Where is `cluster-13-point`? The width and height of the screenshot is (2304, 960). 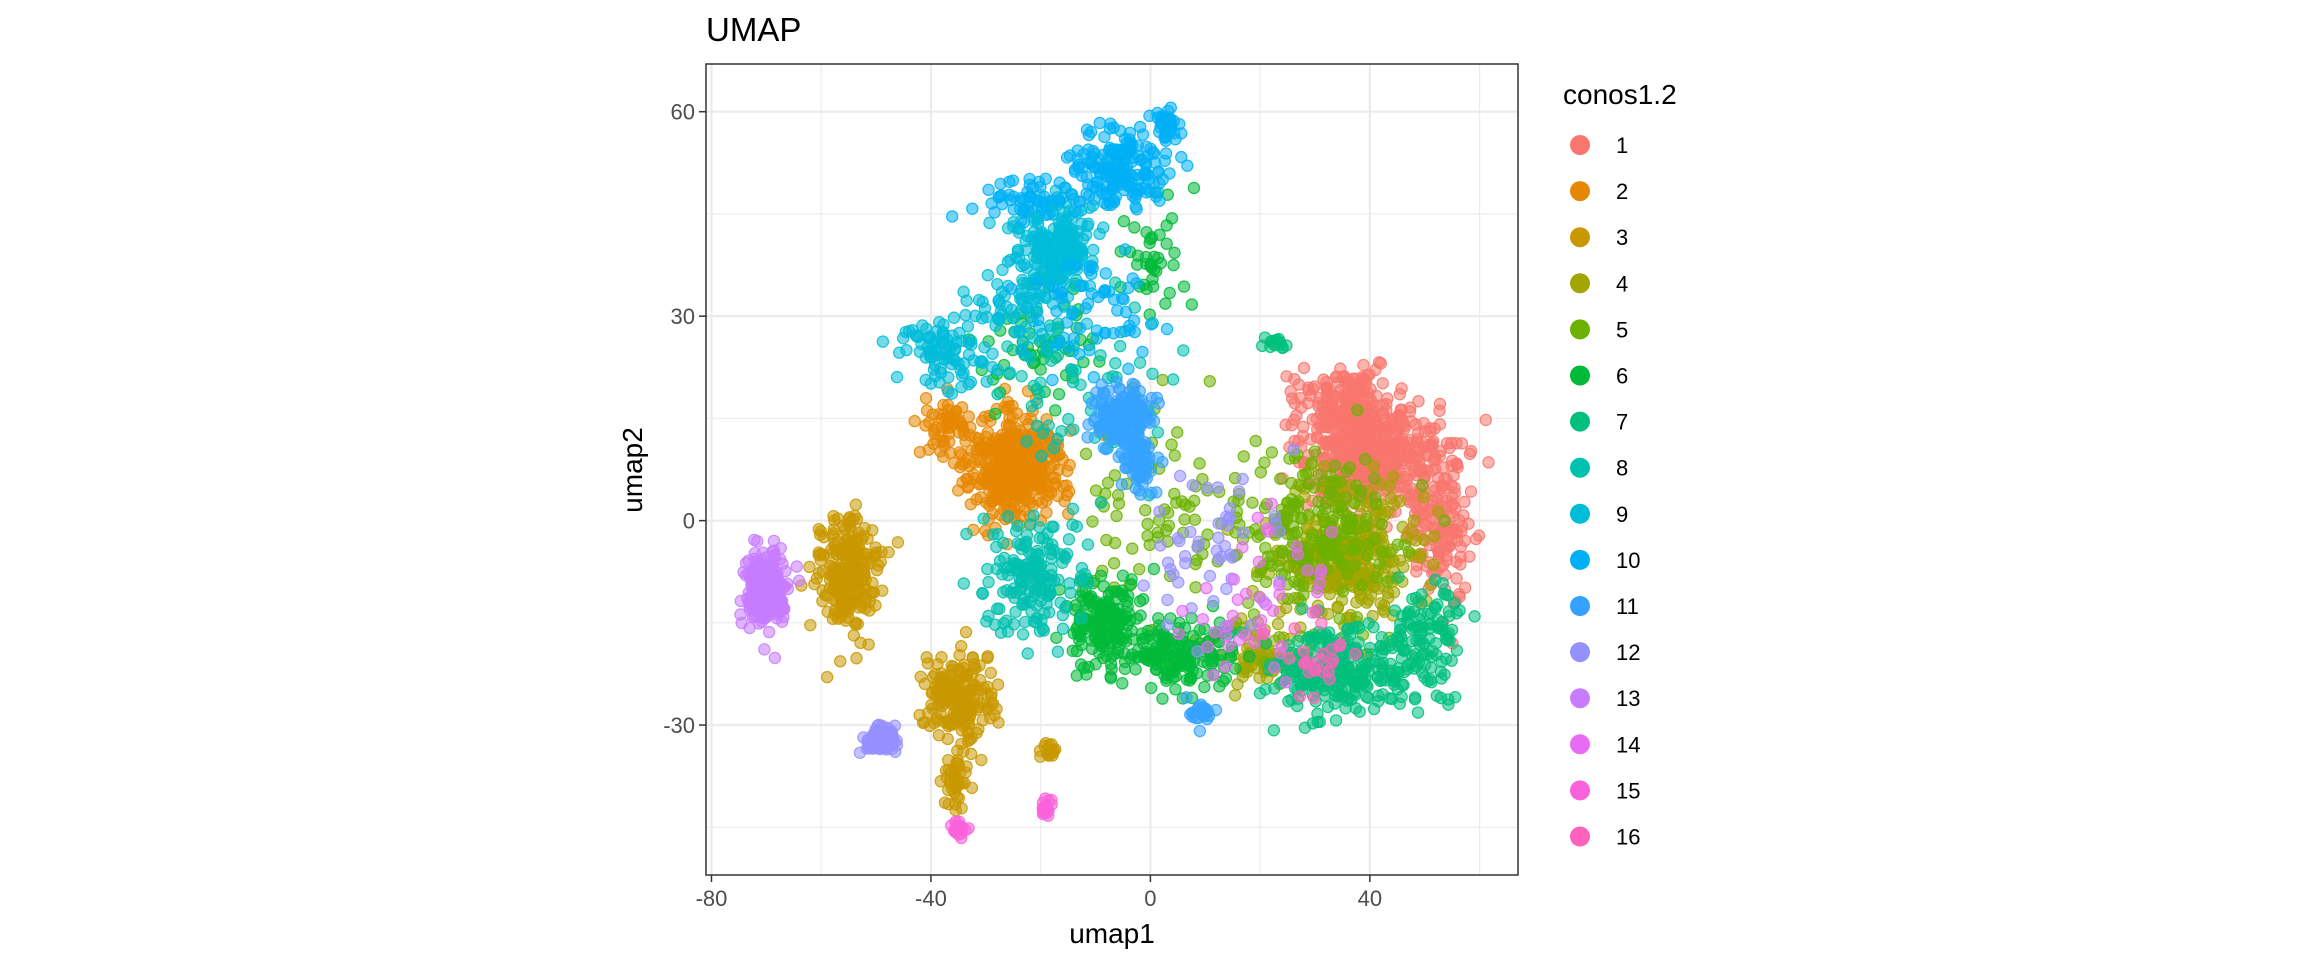
cluster-13-point is located at coordinates (752, 580).